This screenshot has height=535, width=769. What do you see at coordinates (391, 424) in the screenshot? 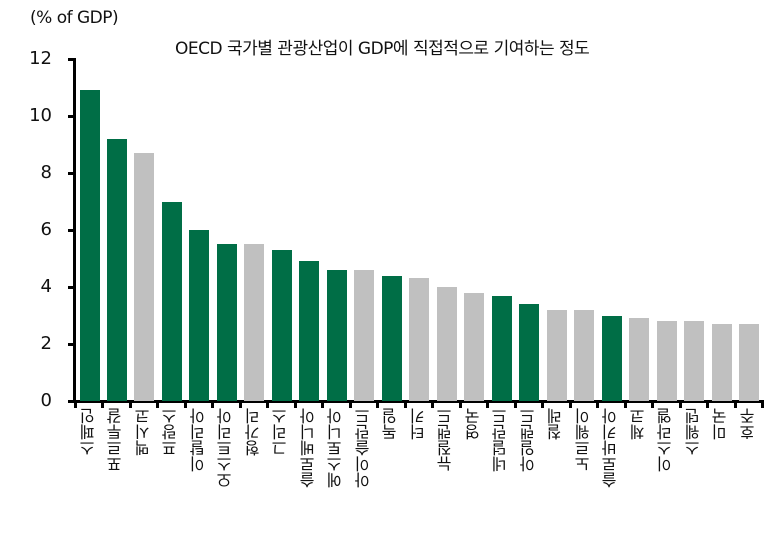
I see `x-category-label: 독일` at bounding box center [391, 424].